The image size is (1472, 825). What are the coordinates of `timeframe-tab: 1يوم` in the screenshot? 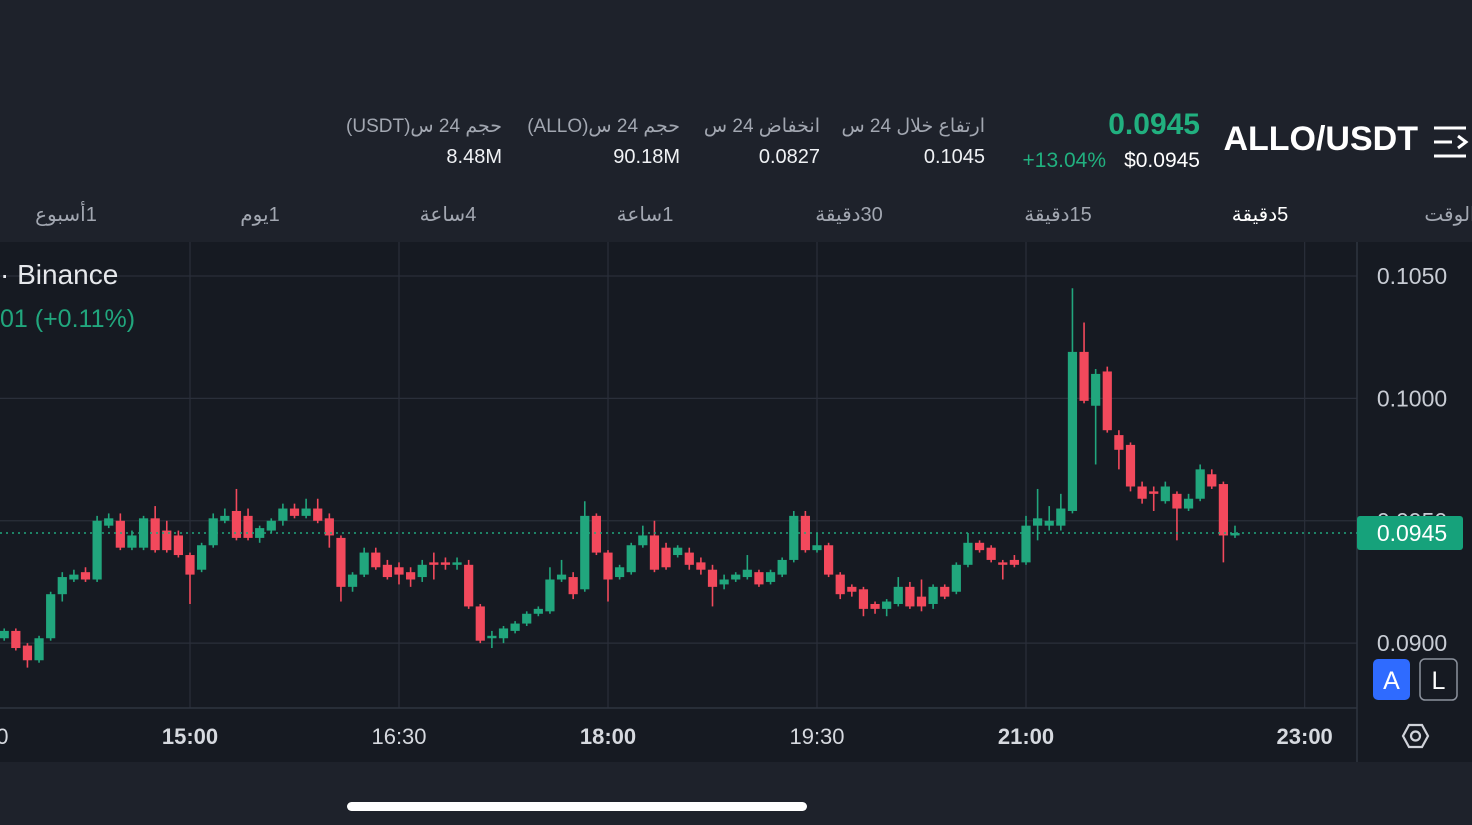 It's located at (260, 215).